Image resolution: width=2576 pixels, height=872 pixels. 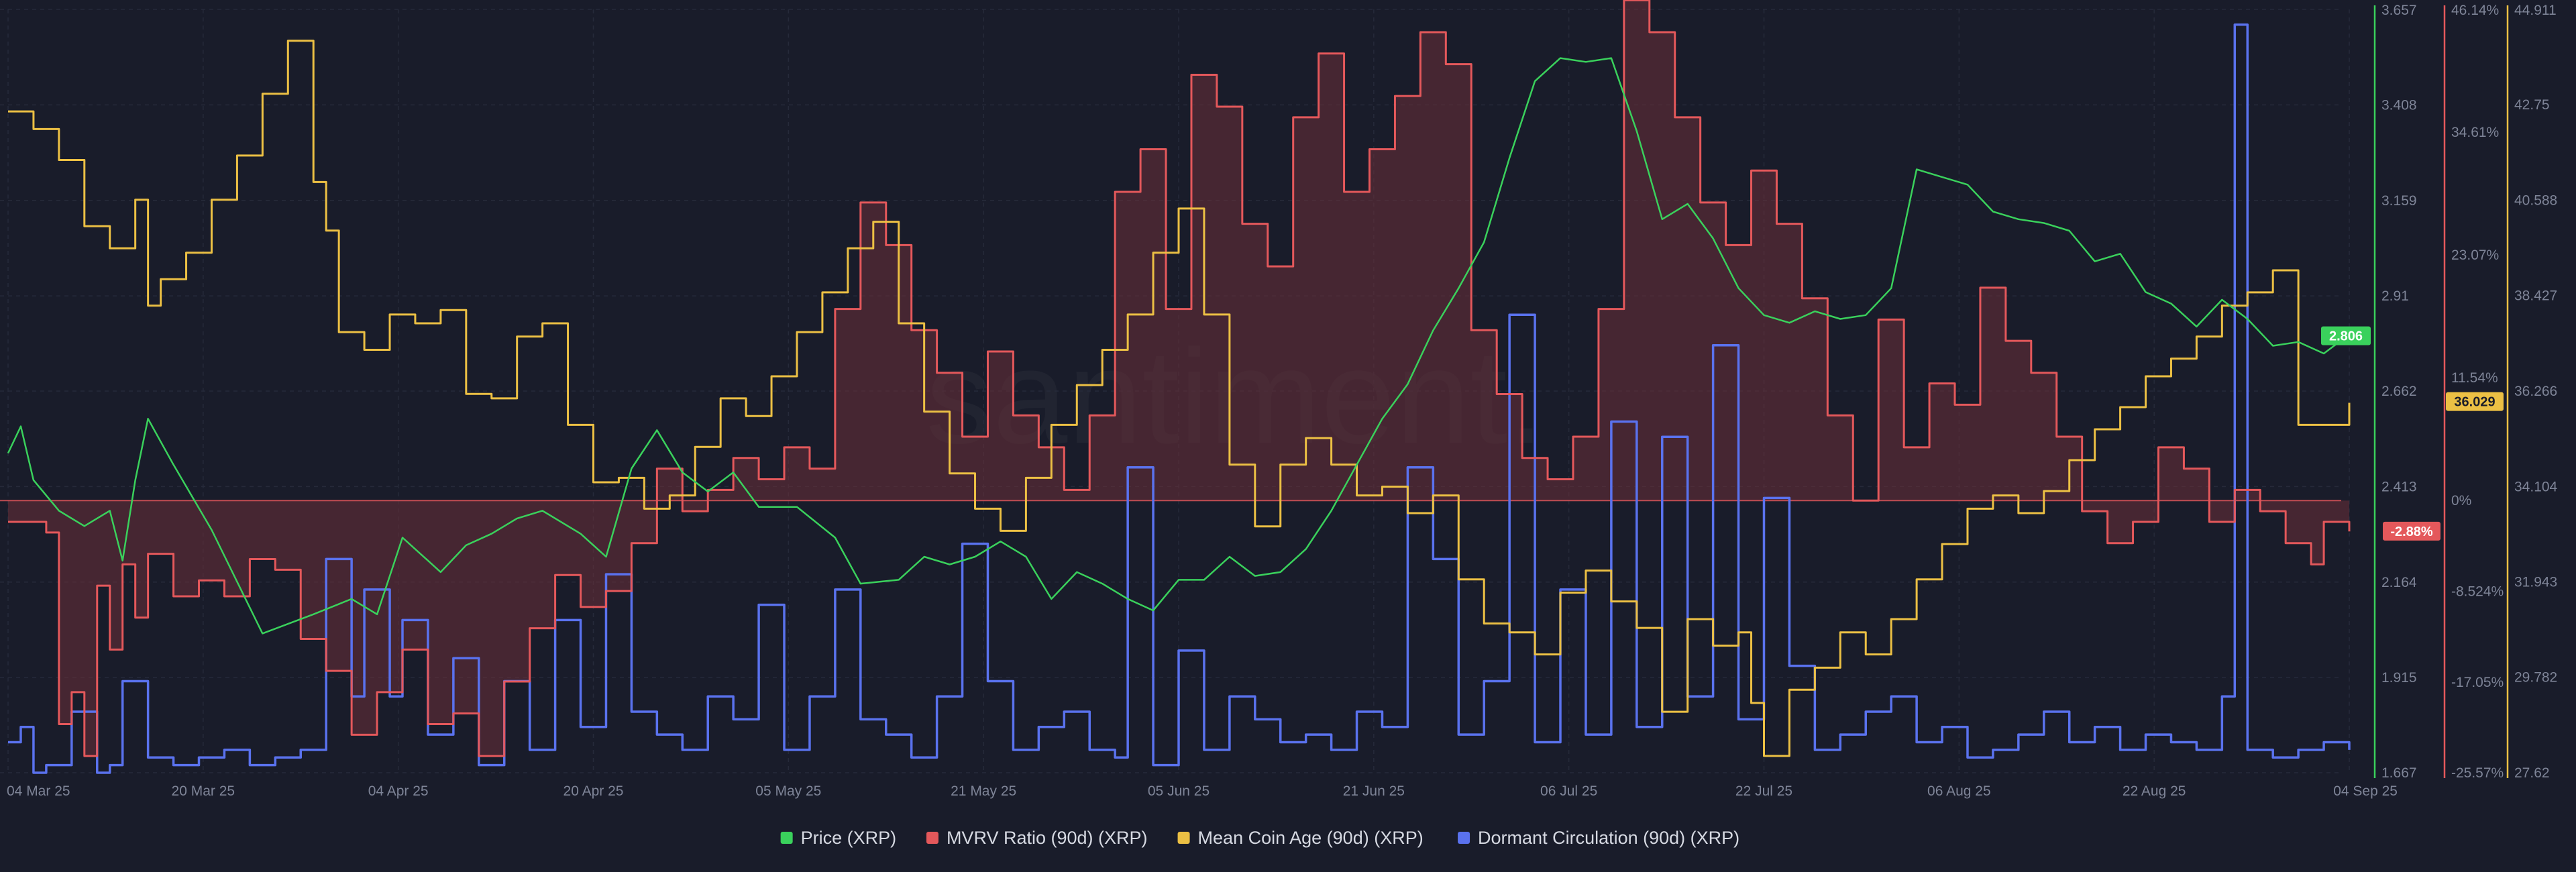 What do you see at coordinates (398, 791) in the screenshot?
I see `x-tick-label: 04 Apr 25` at bounding box center [398, 791].